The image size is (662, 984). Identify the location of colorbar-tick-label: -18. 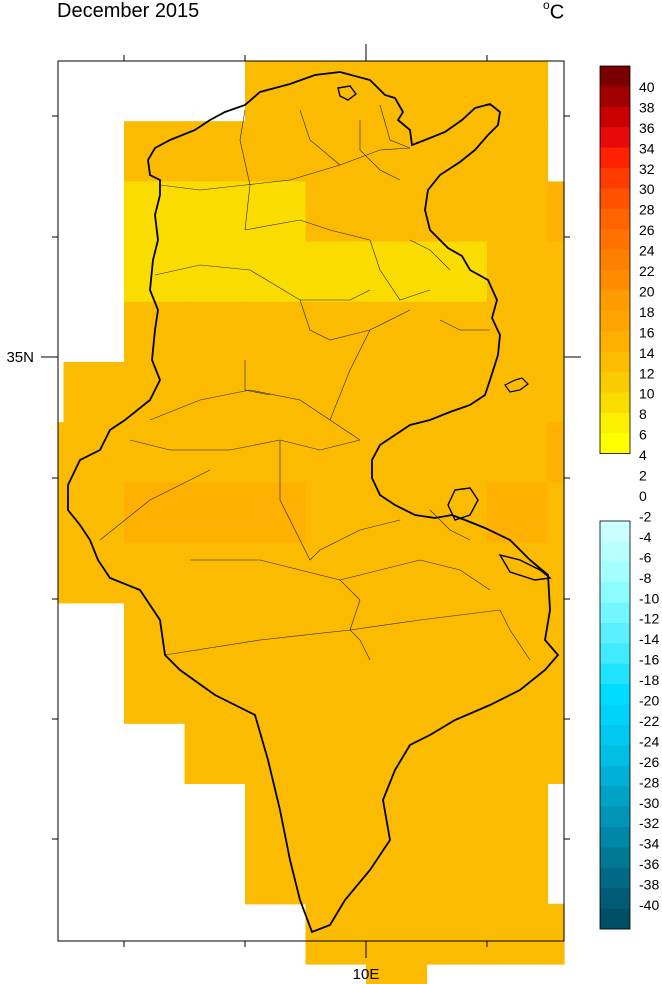
(649, 680).